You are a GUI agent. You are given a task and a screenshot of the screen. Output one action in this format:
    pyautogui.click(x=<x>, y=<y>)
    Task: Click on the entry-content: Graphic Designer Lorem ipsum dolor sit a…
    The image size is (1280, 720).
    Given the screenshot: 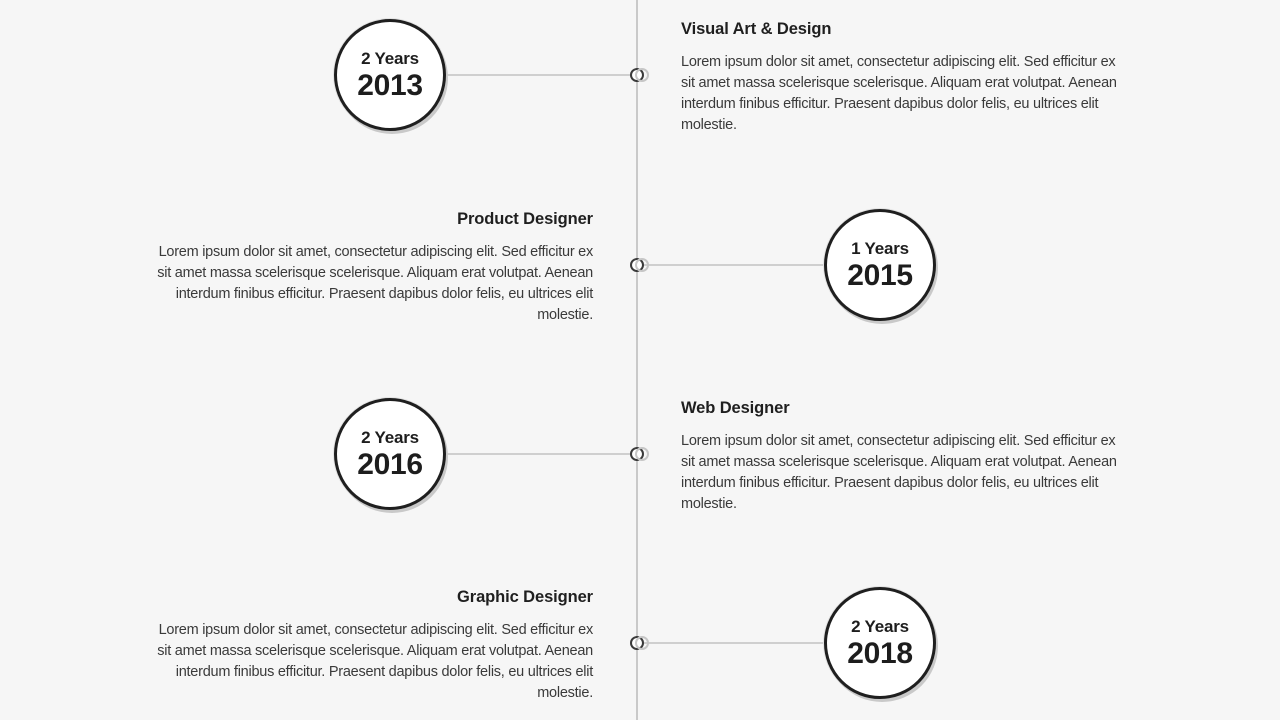 What is the action you would take?
    pyautogui.click(x=371, y=645)
    